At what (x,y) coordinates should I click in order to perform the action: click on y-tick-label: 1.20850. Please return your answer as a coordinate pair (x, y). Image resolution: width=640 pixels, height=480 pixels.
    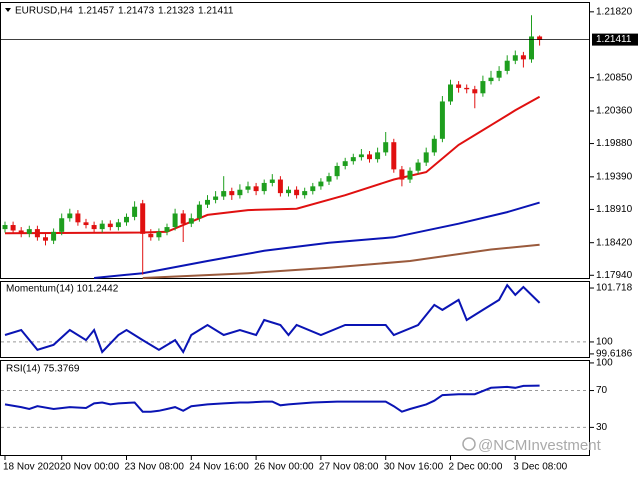
    Looking at the image, I should click on (614, 77).